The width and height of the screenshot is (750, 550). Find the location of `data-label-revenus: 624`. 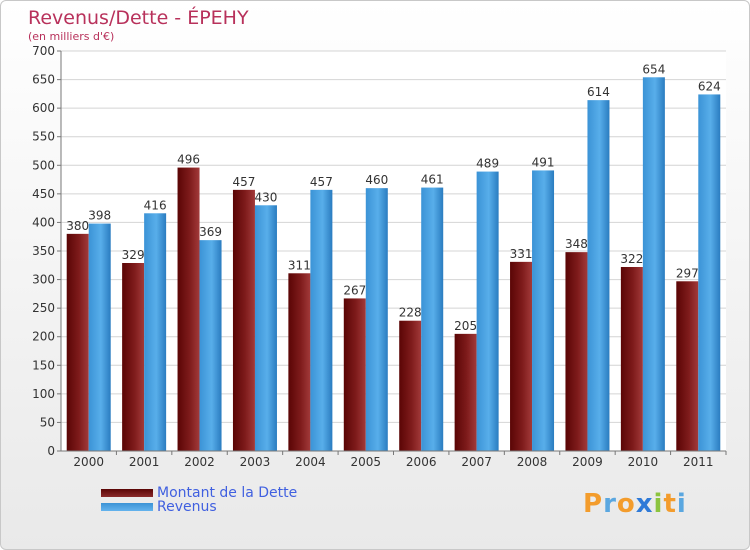

data-label-revenus: 624 is located at coordinates (709, 86).